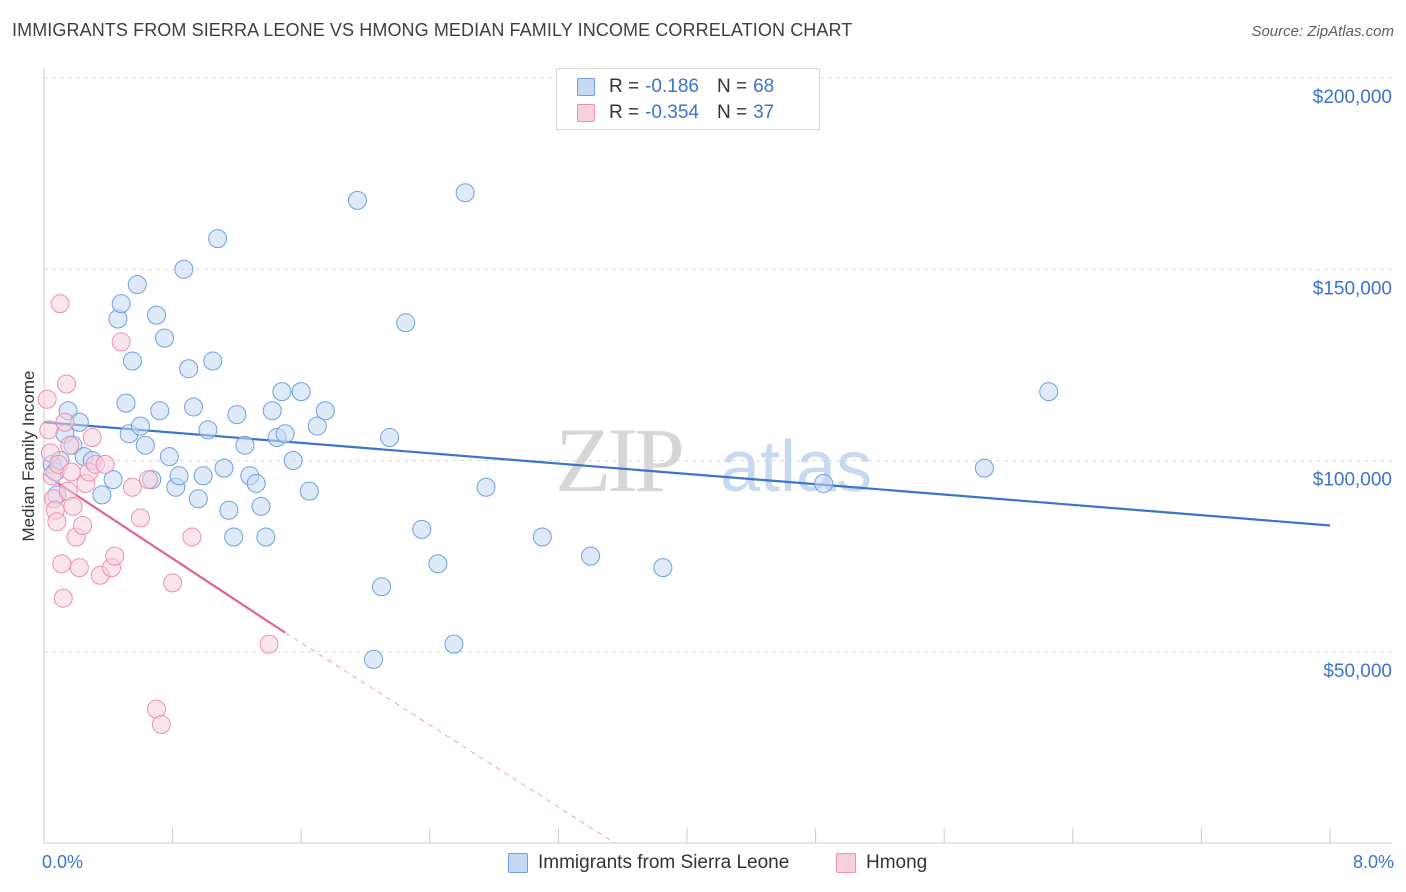 This screenshot has height=892, width=1406. What do you see at coordinates (897, 862) in the screenshot?
I see `series-legend-label: Hmong` at bounding box center [897, 862].